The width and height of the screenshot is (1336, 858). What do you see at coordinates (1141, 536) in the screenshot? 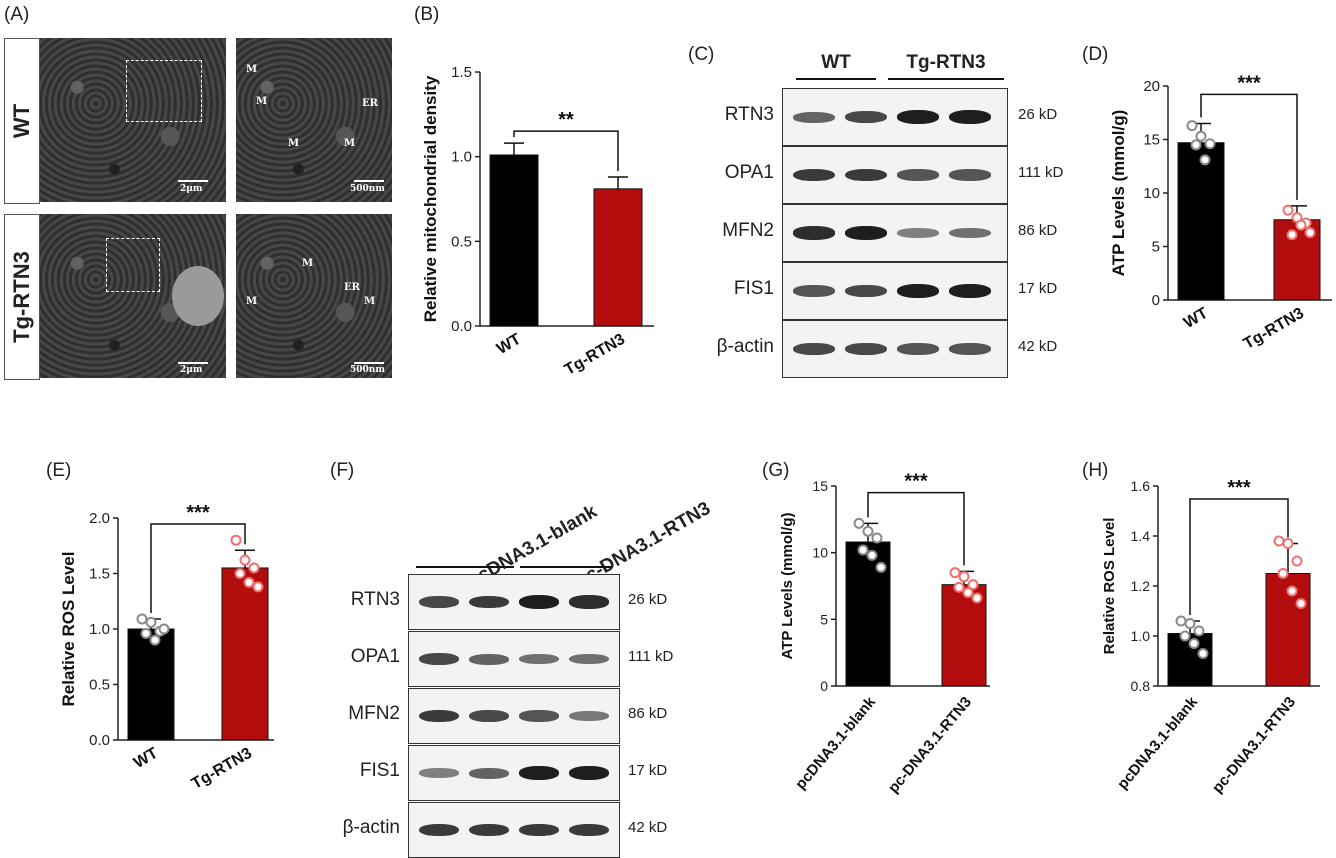
I see `y-tick-label: 1.4` at bounding box center [1141, 536].